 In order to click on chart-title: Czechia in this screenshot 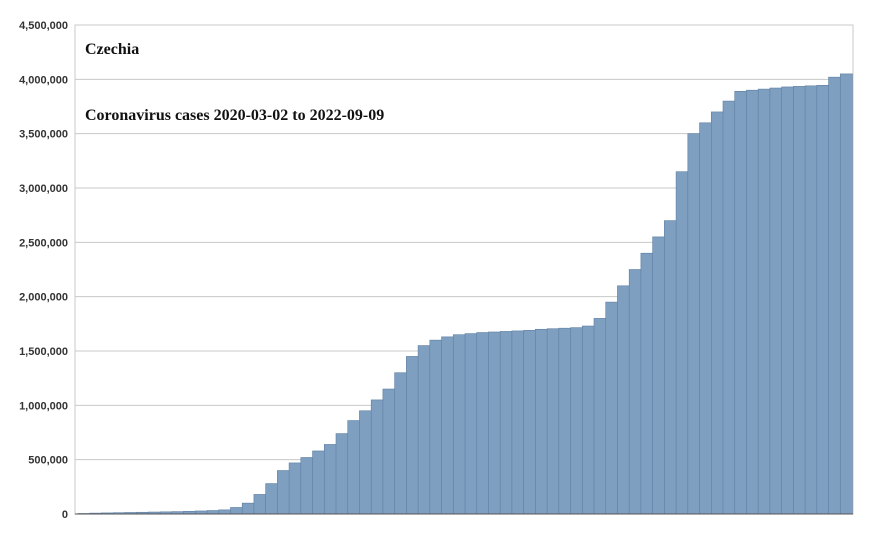, I will do `click(112, 49)`.